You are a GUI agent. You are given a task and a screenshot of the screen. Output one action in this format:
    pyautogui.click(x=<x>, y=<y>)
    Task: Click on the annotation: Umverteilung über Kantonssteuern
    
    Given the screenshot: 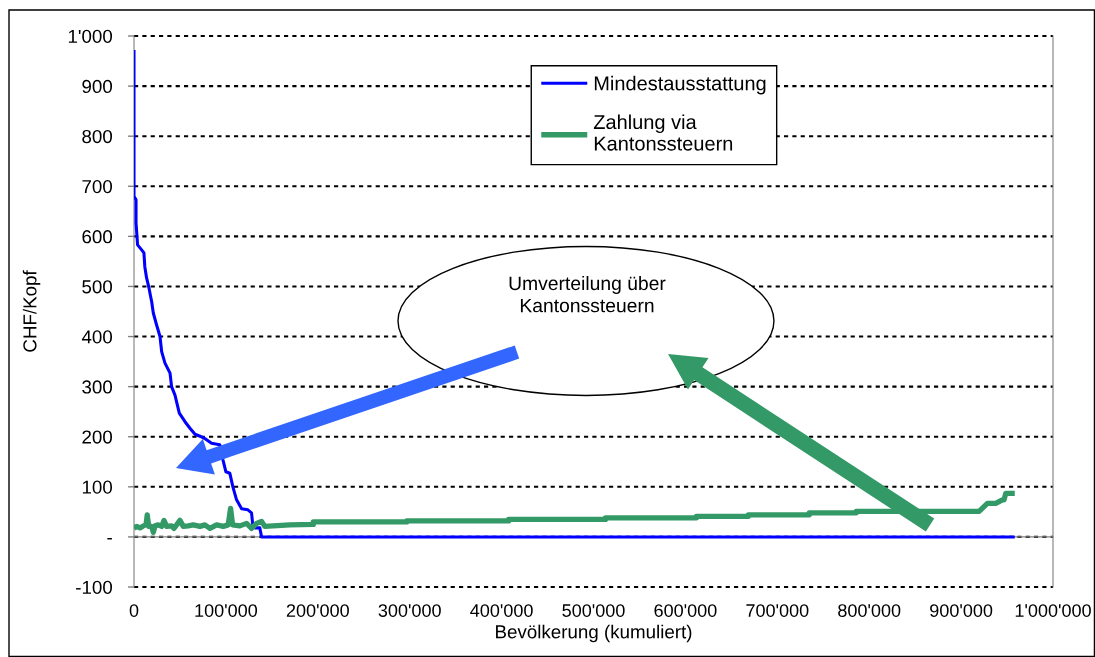 What is the action you would take?
    pyautogui.click(x=587, y=294)
    